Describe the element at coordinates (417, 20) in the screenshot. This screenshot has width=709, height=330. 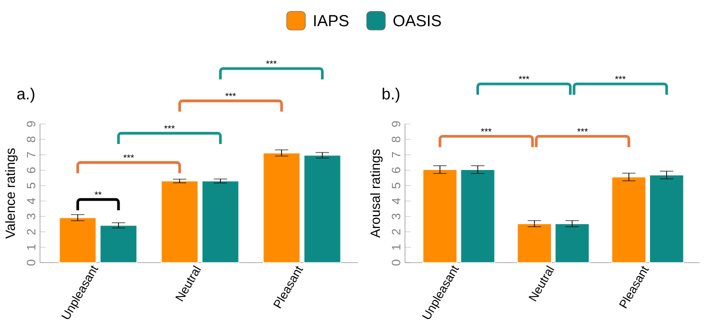
I see `legend-label: OASIS` at that location.